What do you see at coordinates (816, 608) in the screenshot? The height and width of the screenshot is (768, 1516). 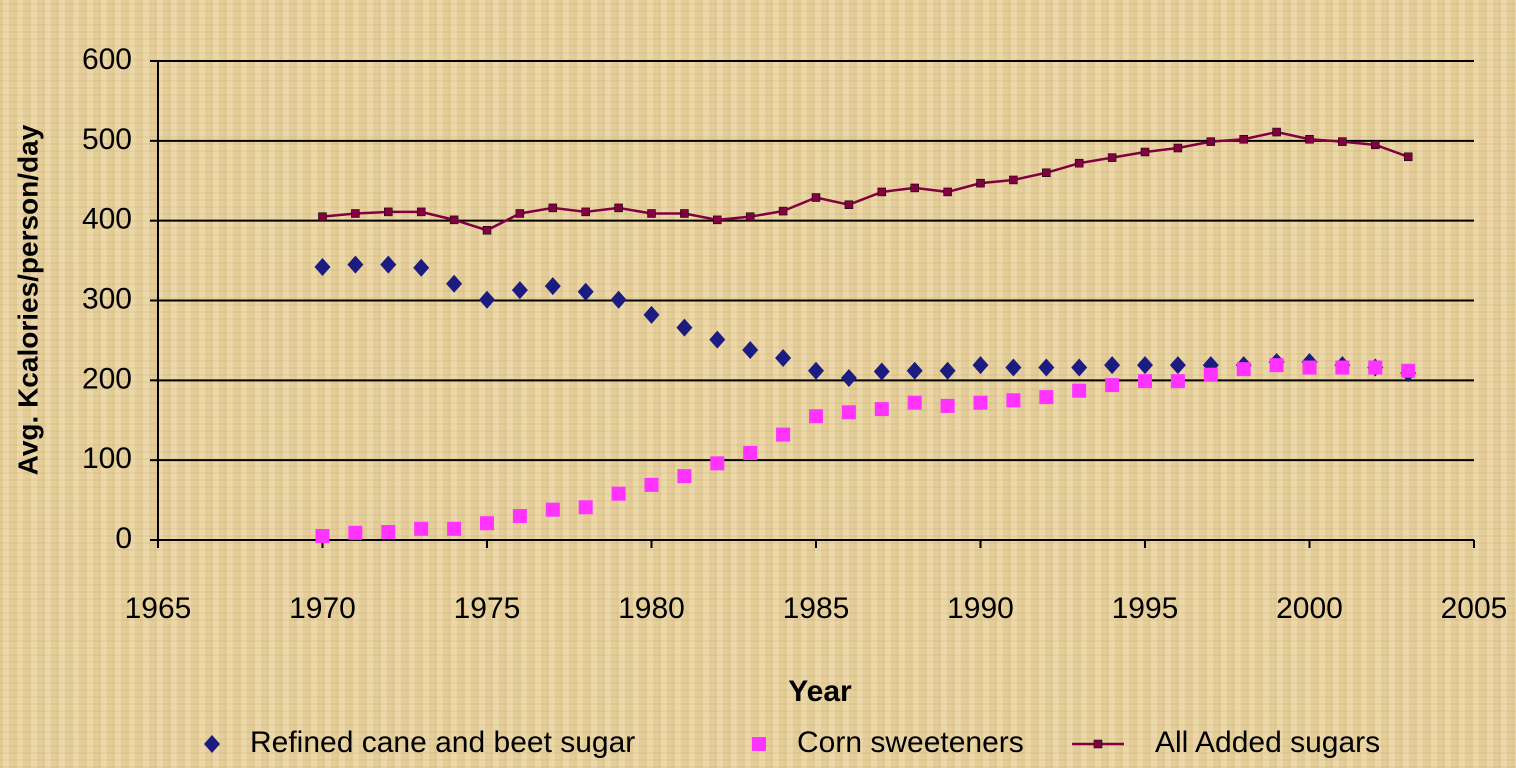 I see `x-tick-label: 1985` at bounding box center [816, 608].